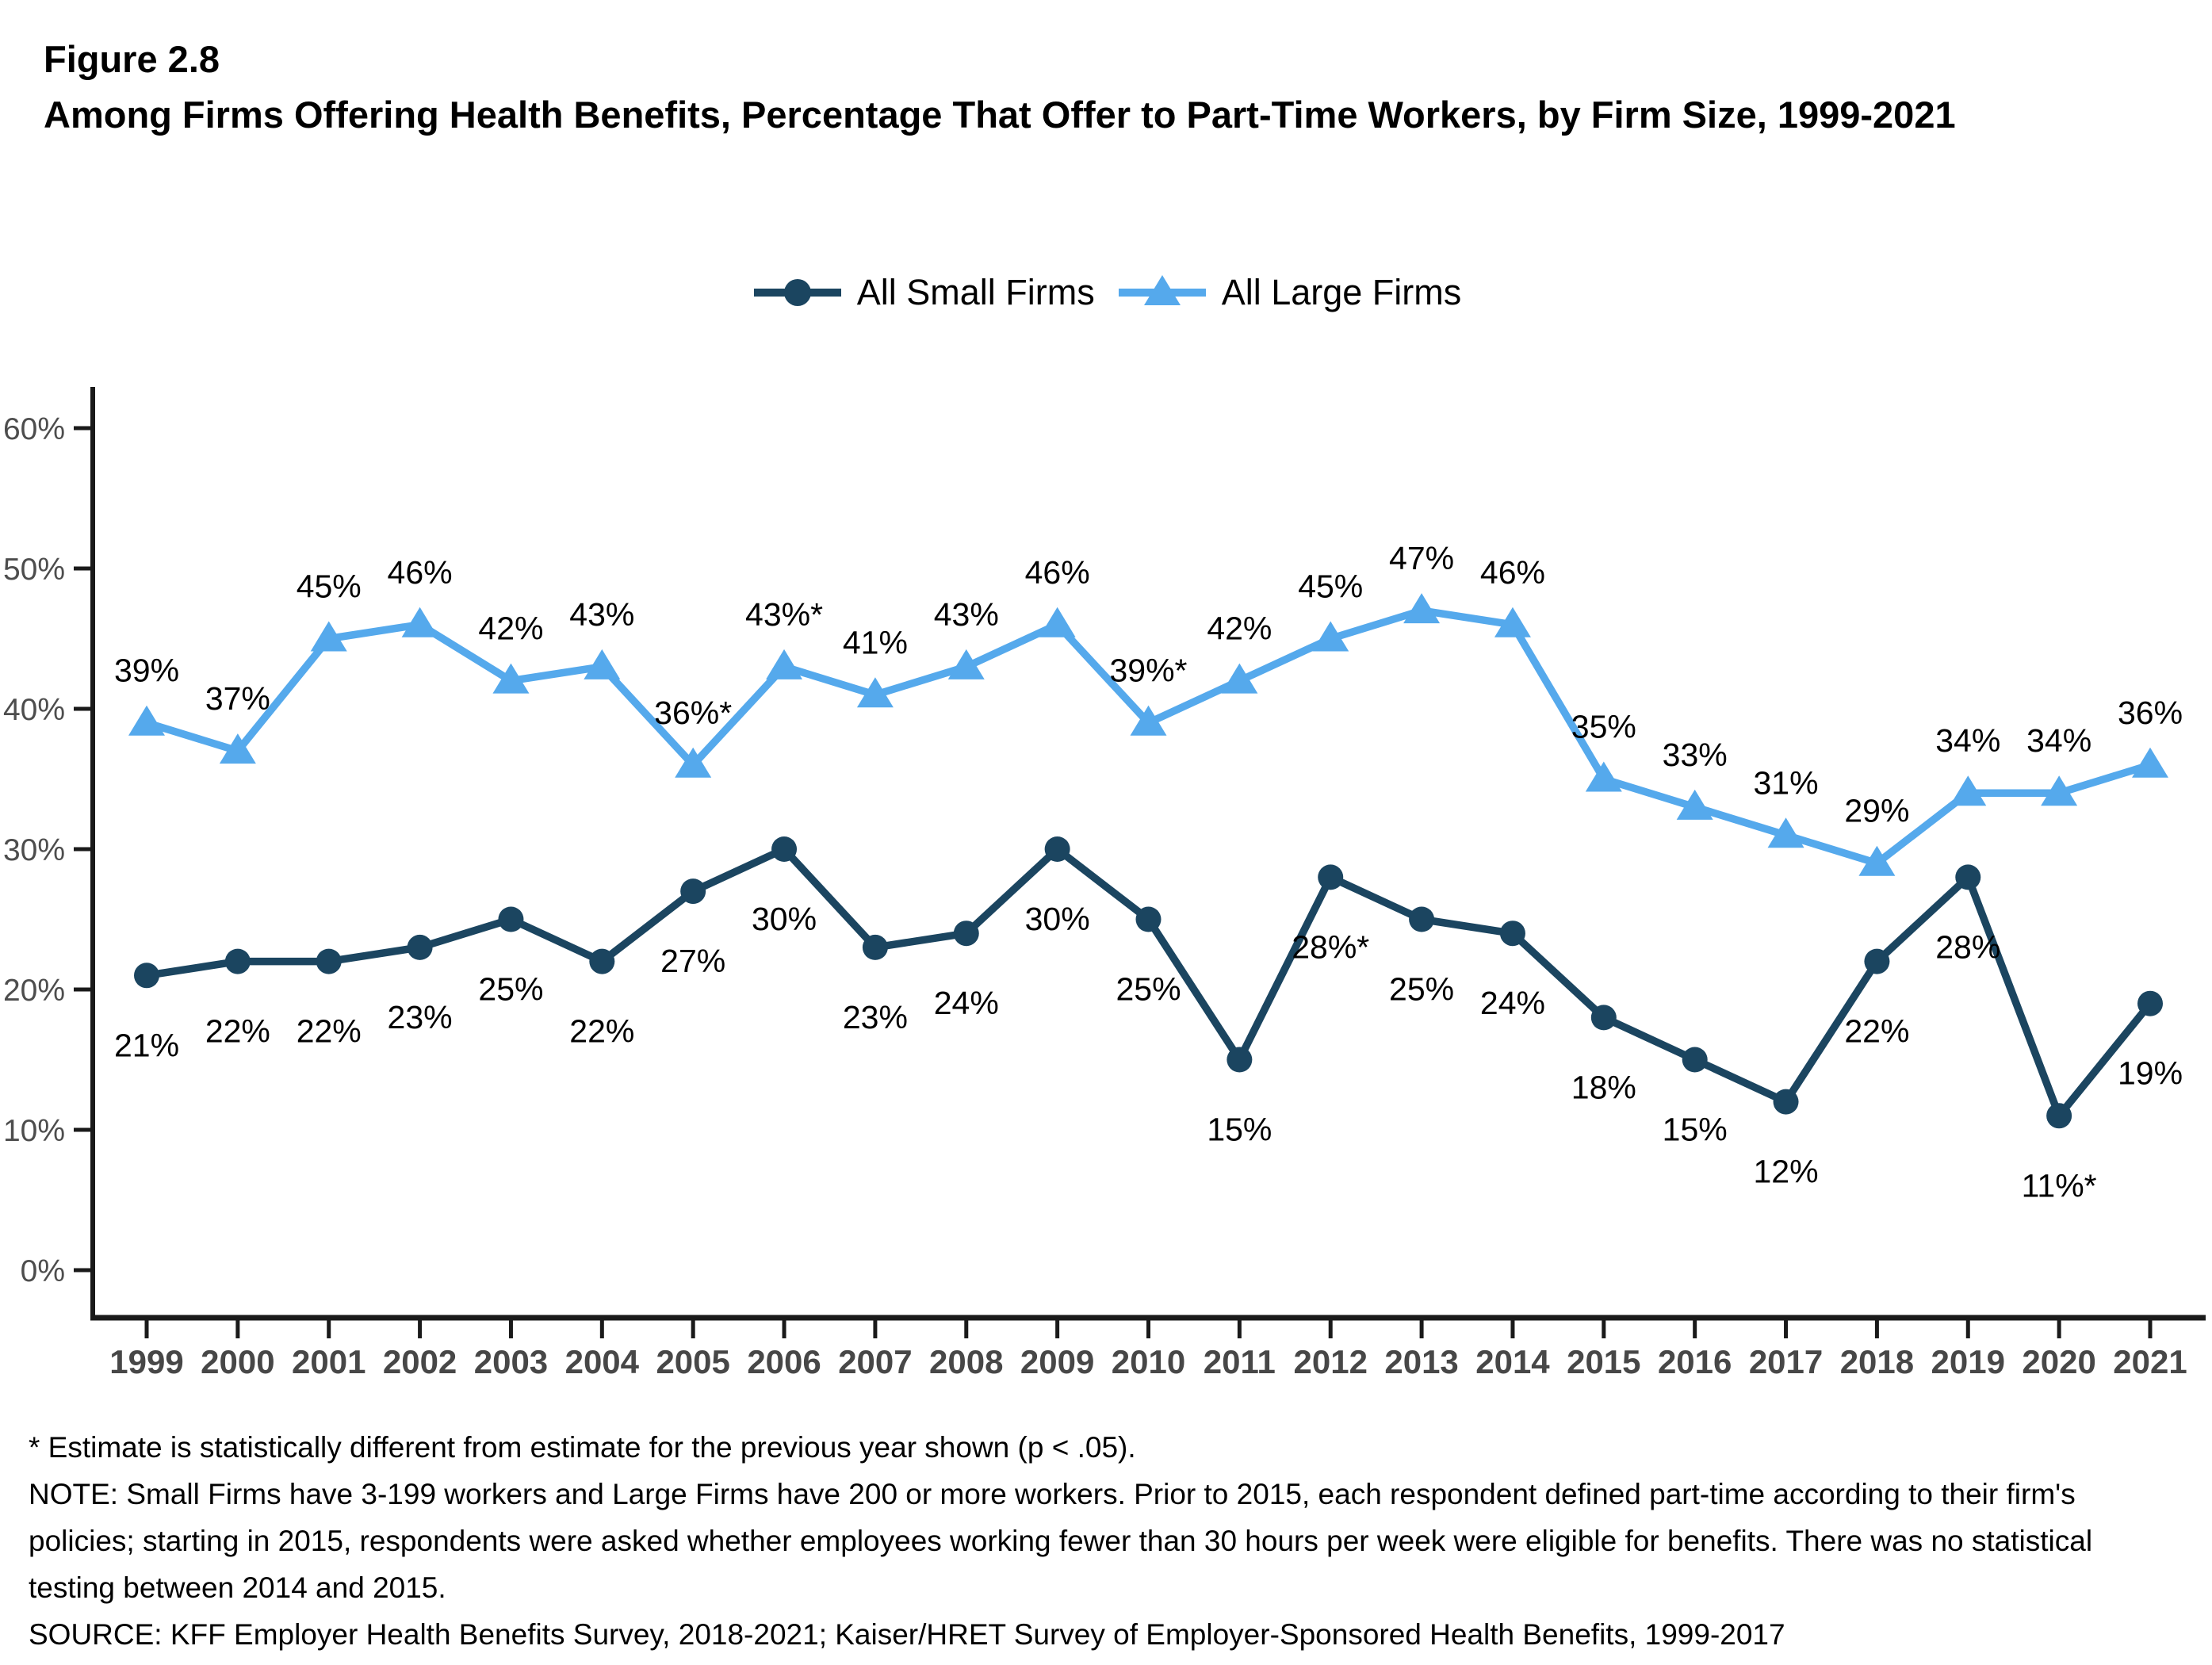 The height and width of the screenshot is (1665, 2212). Describe the element at coordinates (2059, 1185) in the screenshot. I see `data-label-all-small-firms: 11%*` at that location.